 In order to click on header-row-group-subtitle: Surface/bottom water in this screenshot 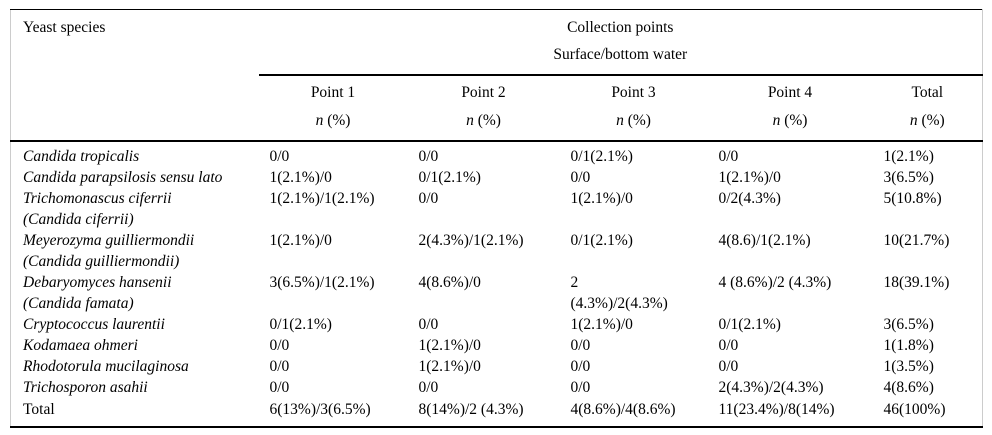, I will do `click(497, 57)`.